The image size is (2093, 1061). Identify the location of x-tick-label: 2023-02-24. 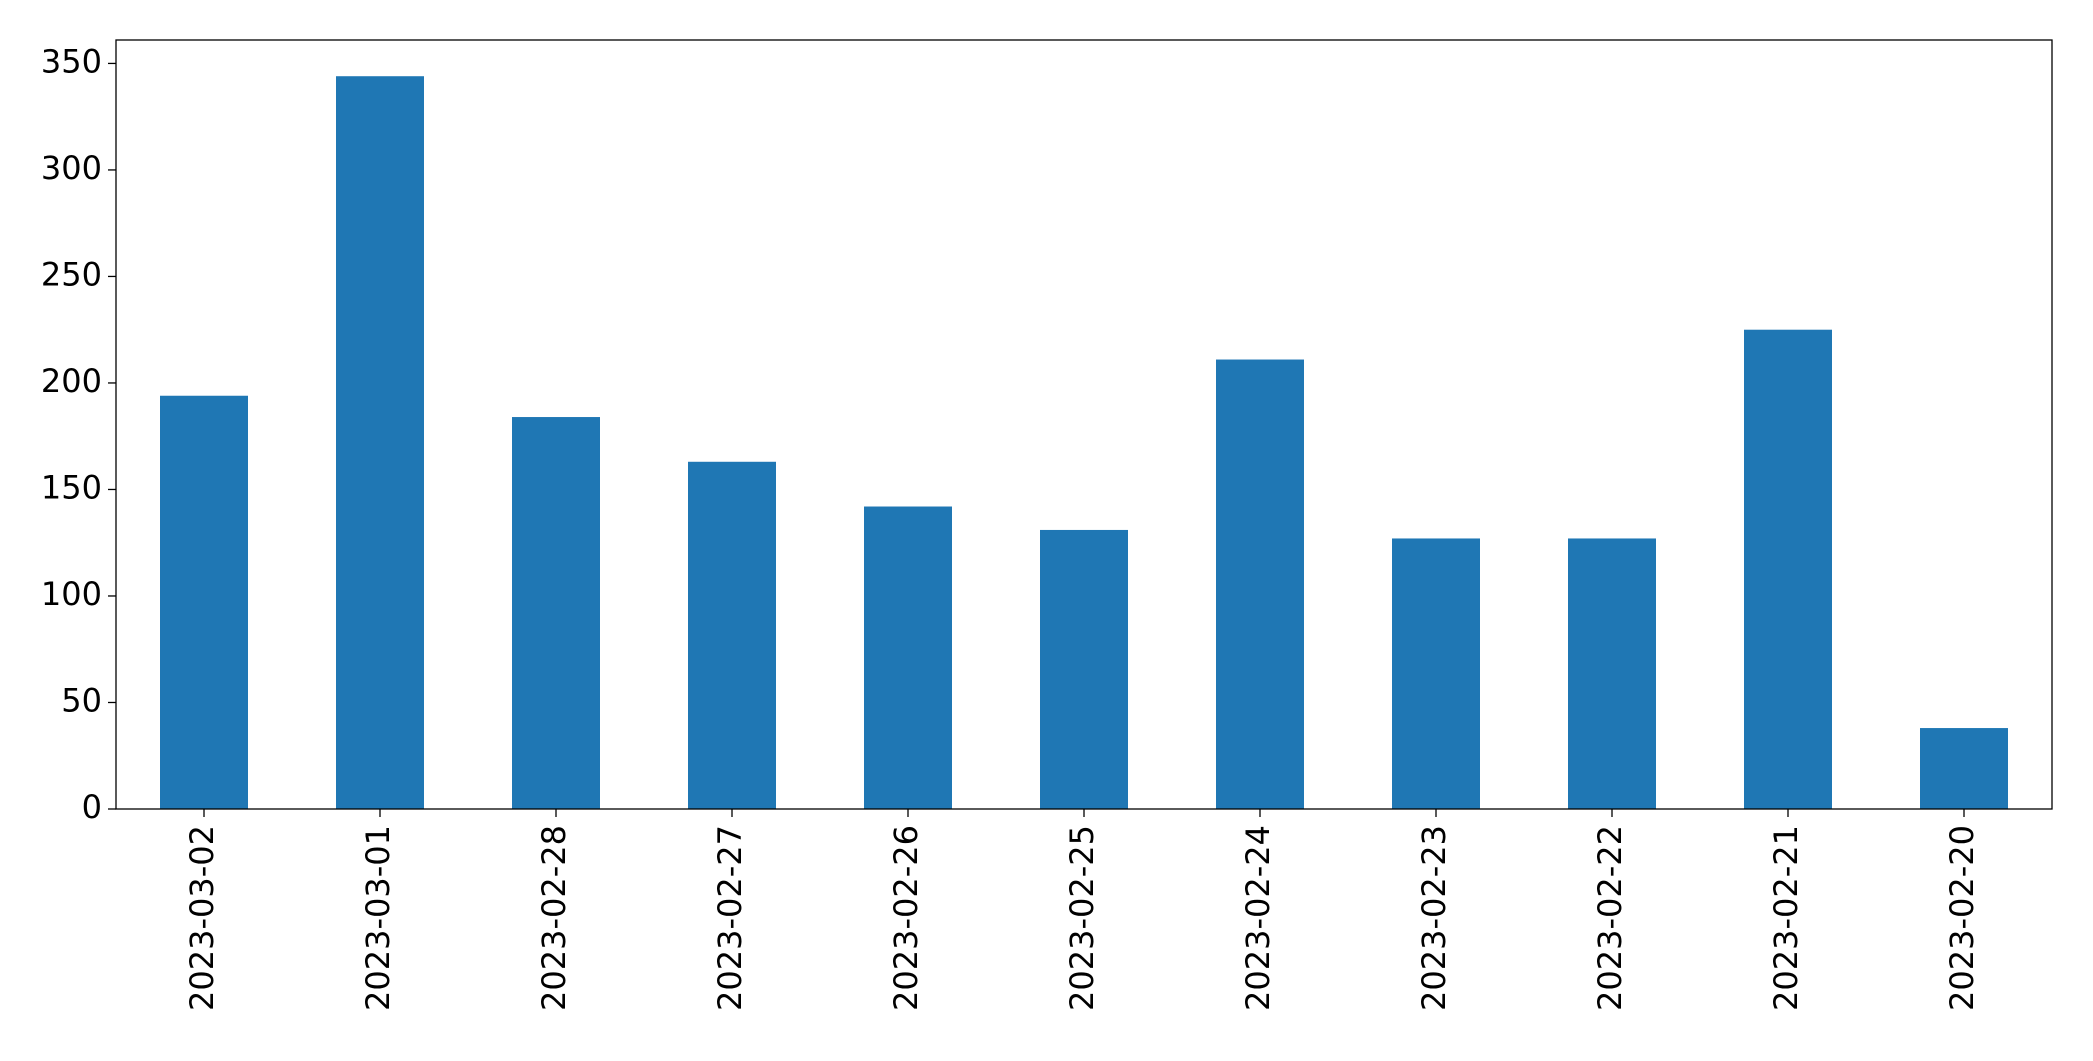
(1258, 918).